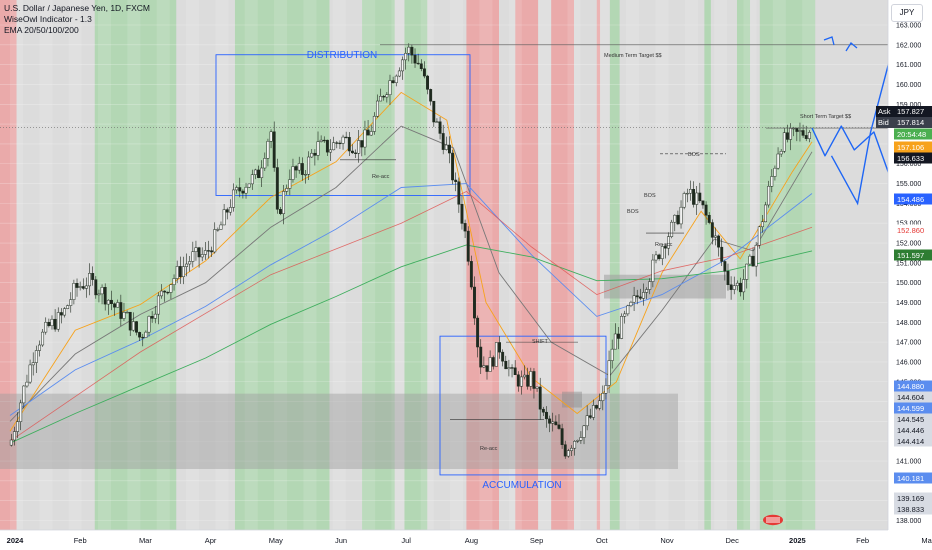  What do you see at coordinates (908, 244) in the screenshot?
I see `y-tick-152: 152.000` at bounding box center [908, 244].